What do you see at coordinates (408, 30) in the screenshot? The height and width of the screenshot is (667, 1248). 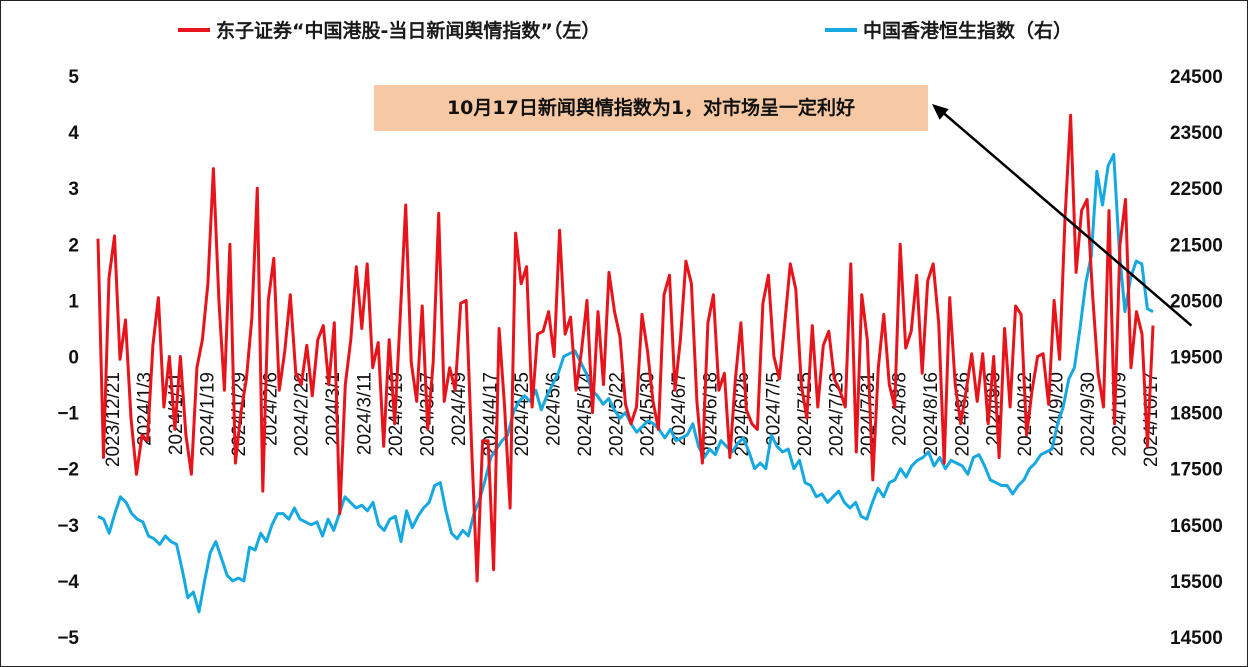 I see `legend-label-sentiment: 东子证券“中国港股-当日新闻舆情指数”（左）` at bounding box center [408, 30].